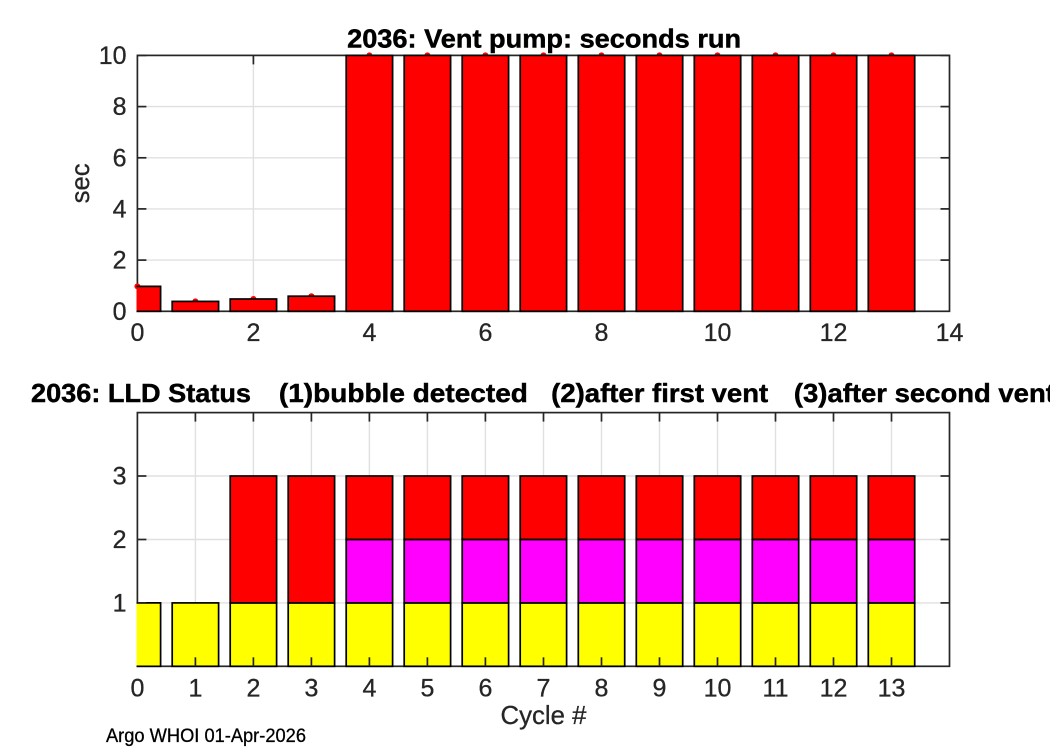  What do you see at coordinates (892, 688) in the screenshot?
I see `svg-text: 13` at bounding box center [892, 688].